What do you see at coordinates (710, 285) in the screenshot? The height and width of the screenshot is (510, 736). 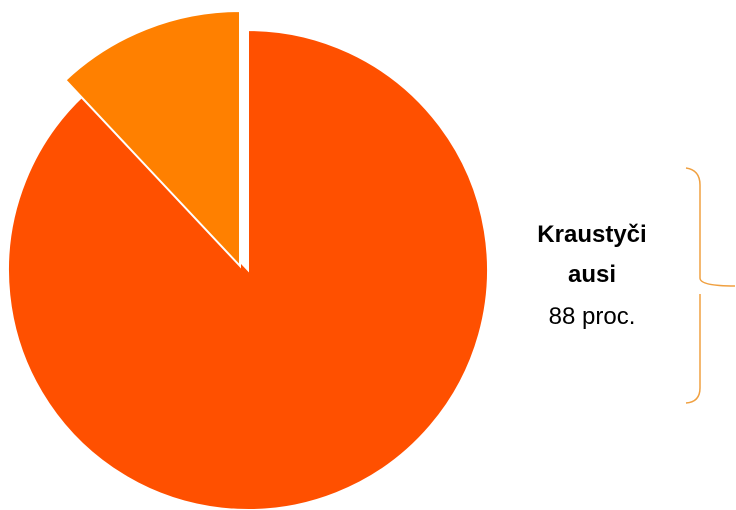 I see `bracket` at bounding box center [710, 285].